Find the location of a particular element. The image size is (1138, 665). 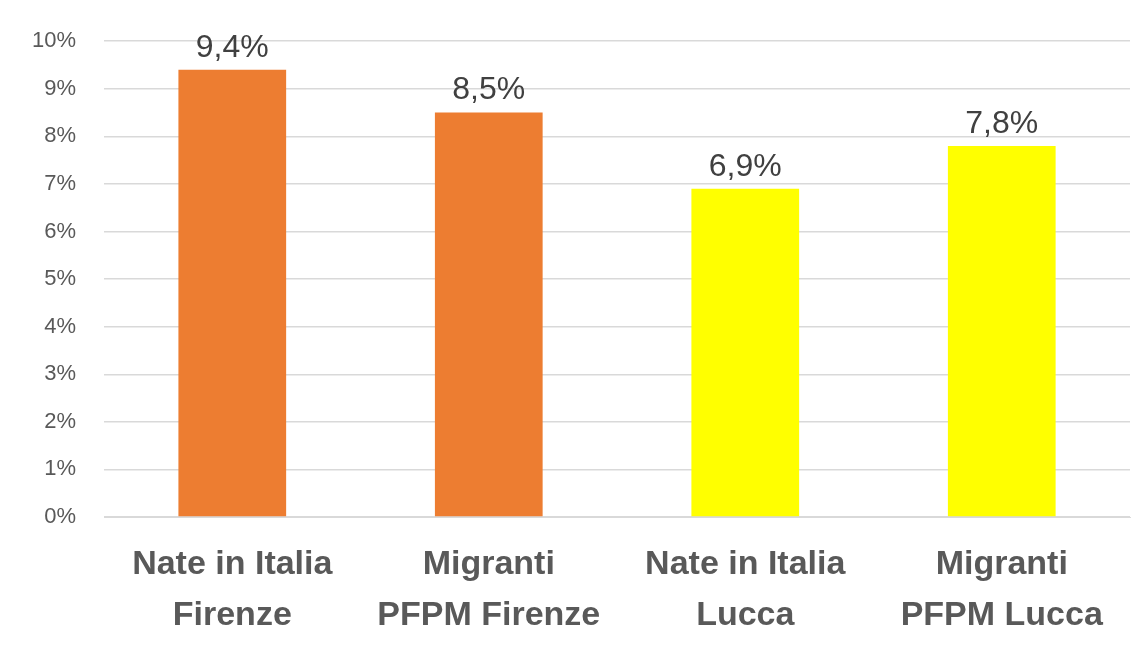

y-tick-label: 7% is located at coordinates (60, 182).